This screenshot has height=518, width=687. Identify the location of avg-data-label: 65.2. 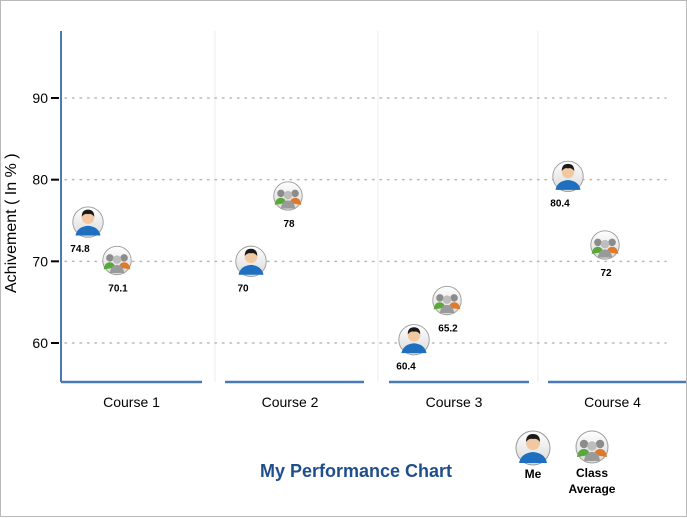
(448, 329).